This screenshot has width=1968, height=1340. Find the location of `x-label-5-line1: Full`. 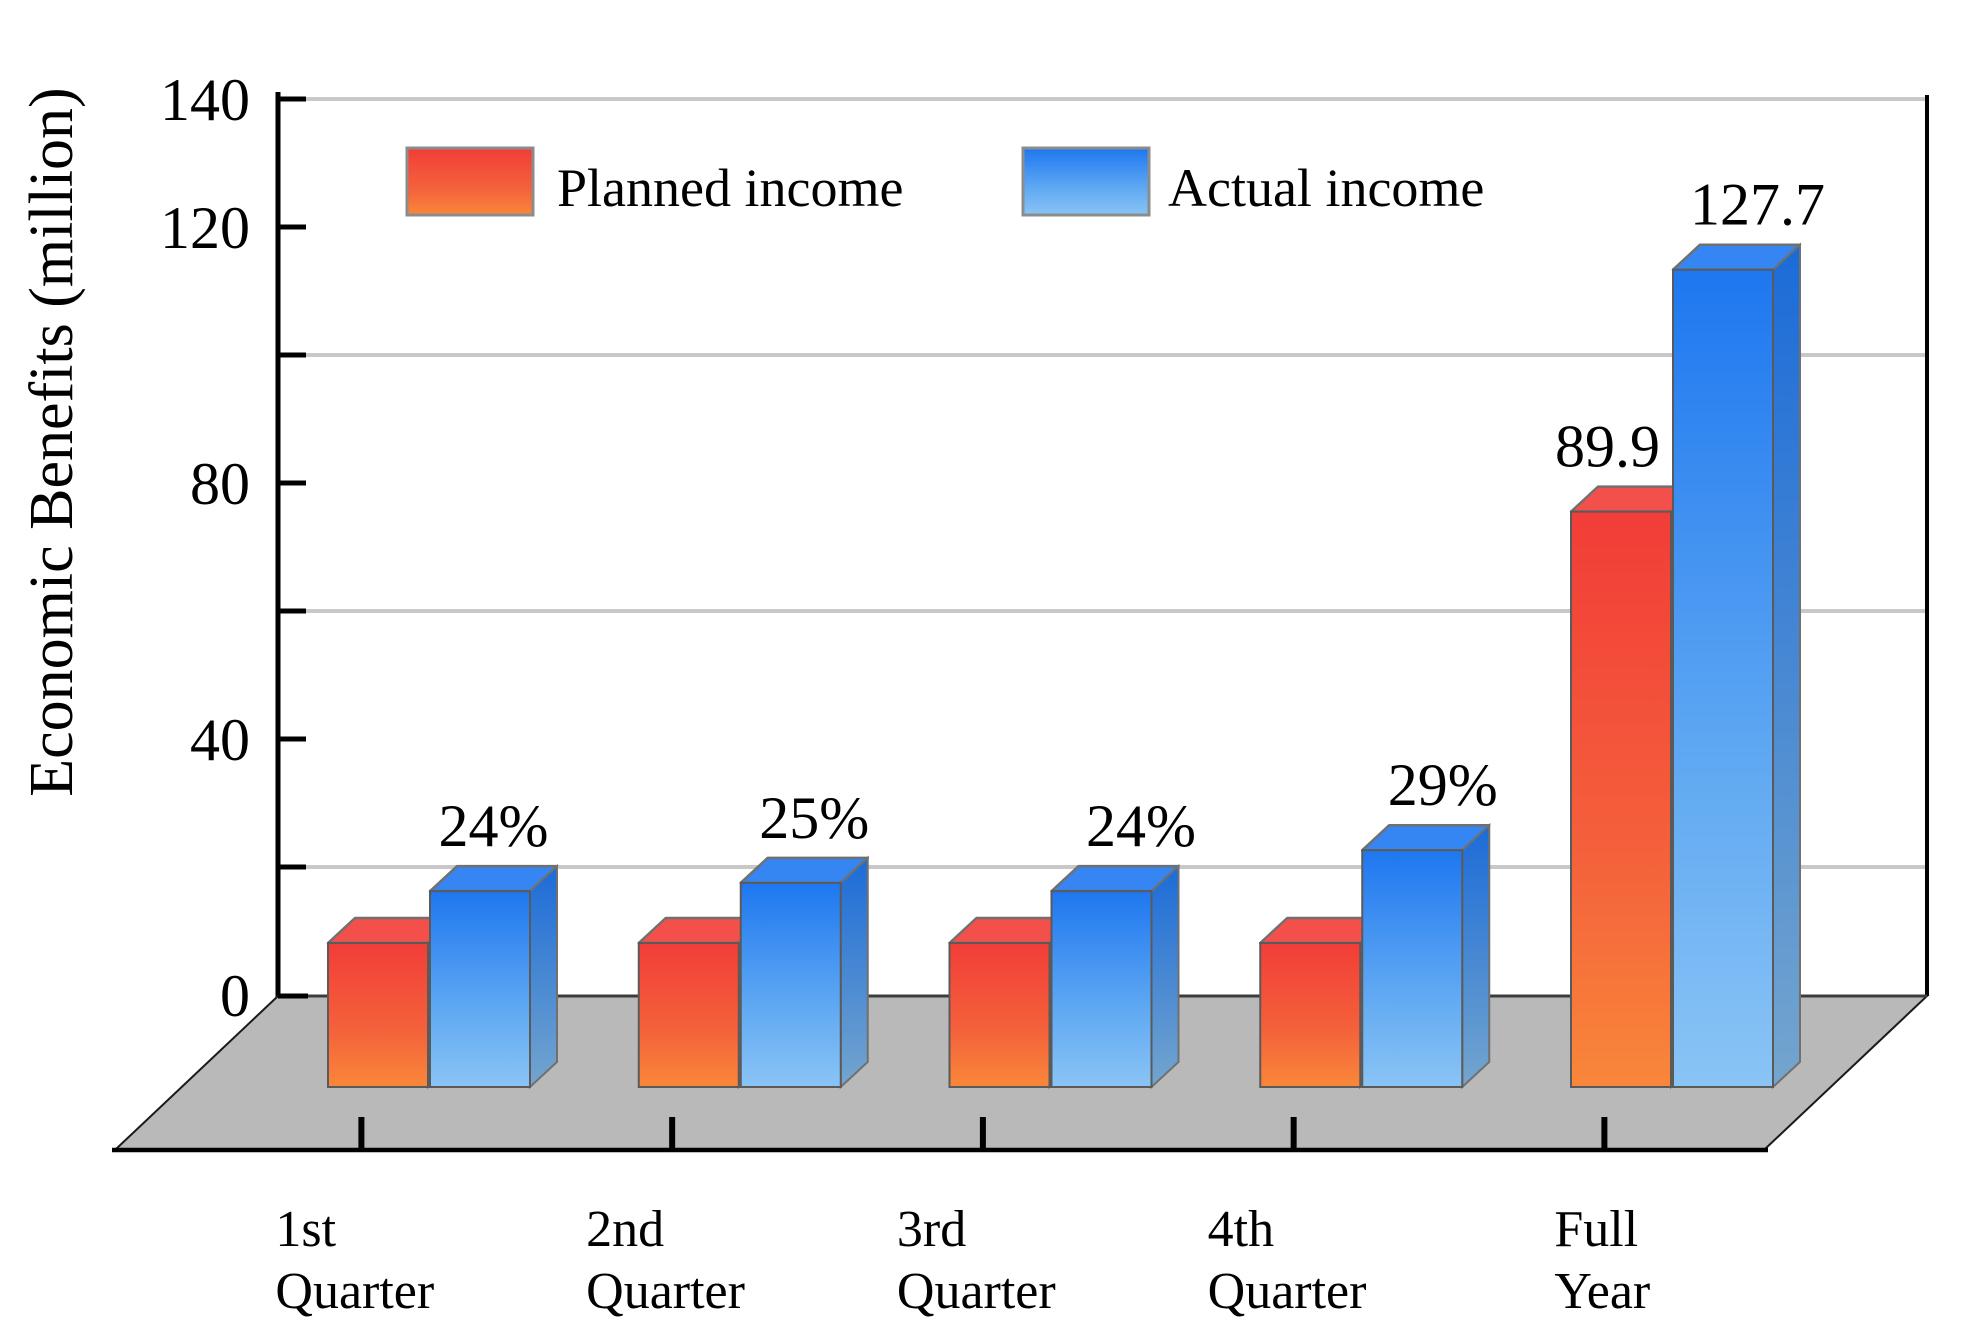

x-label-5-line1: Full is located at coordinates (1596, 1229).